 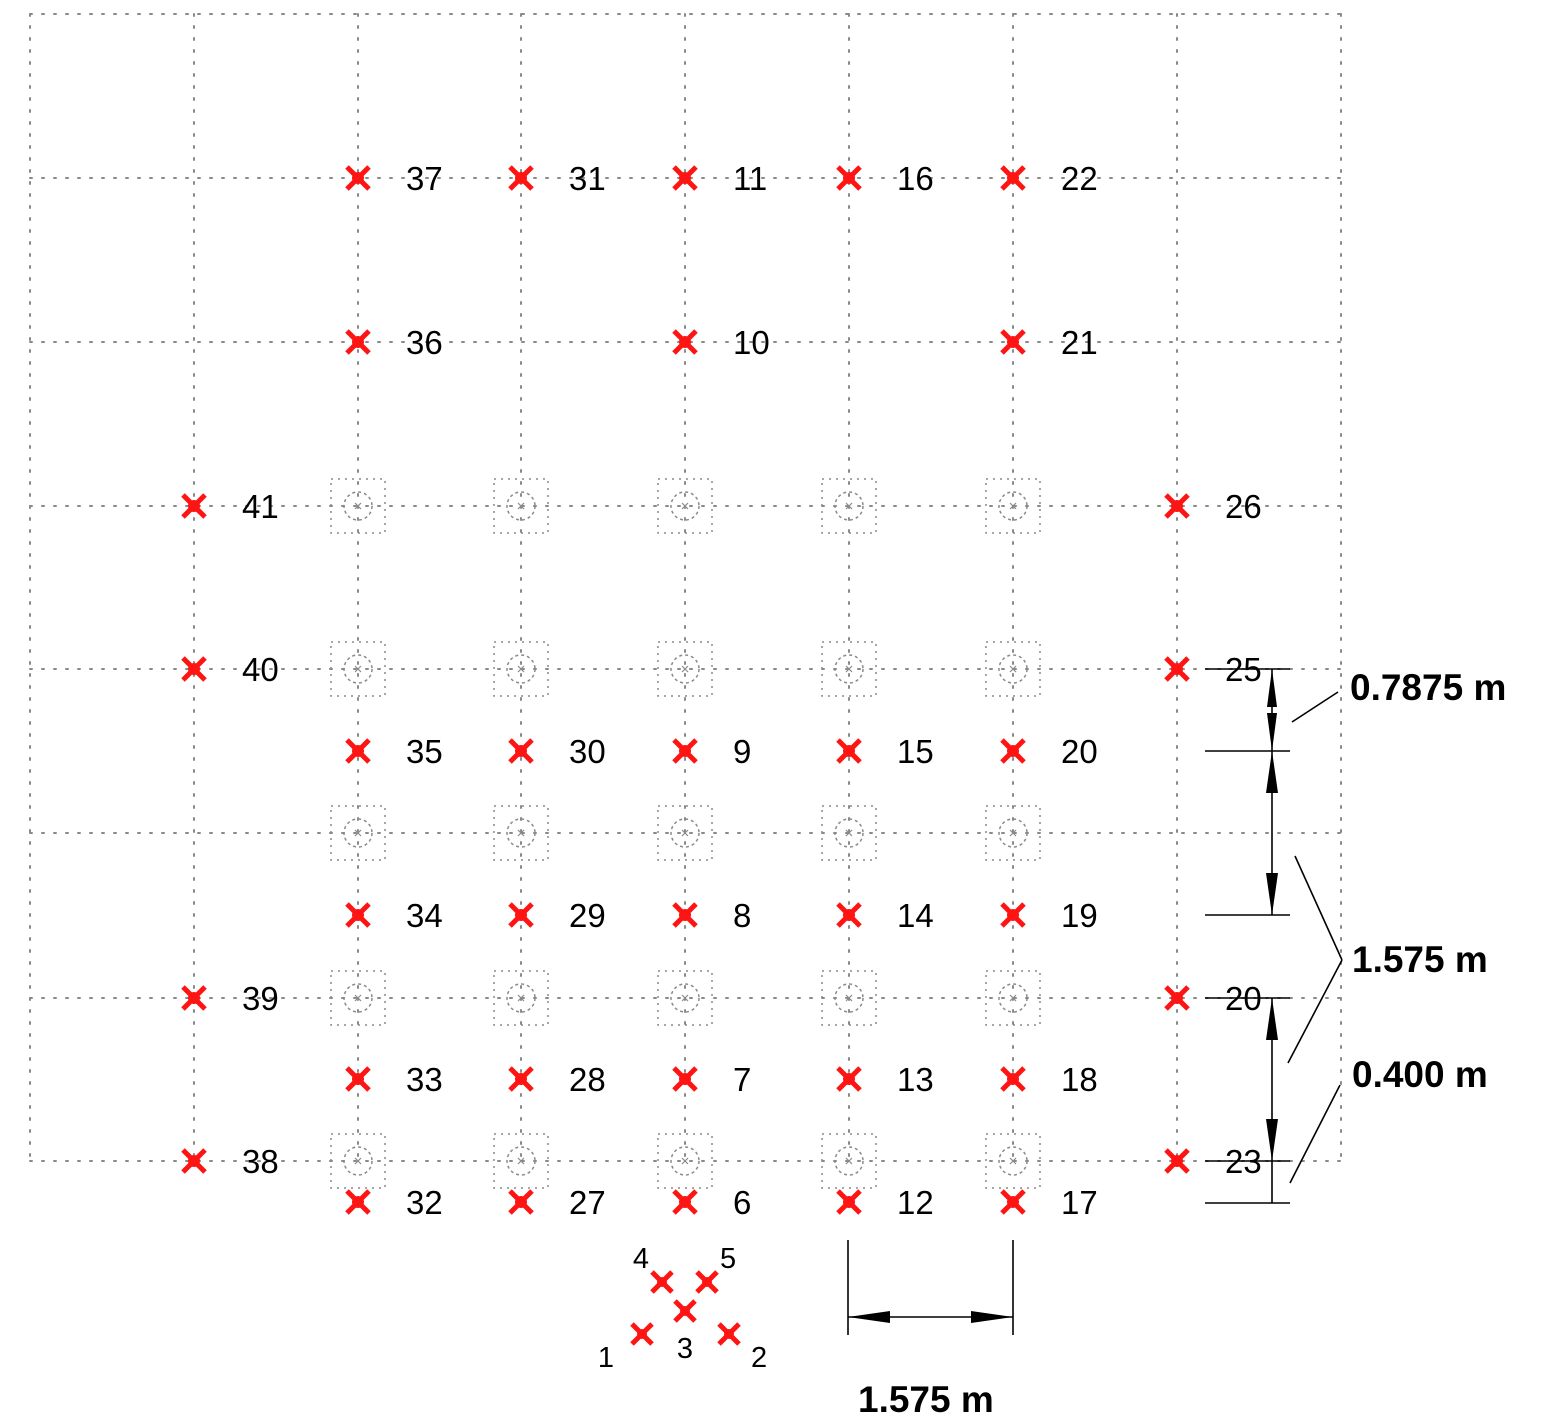 What do you see at coordinates (1049, 1202) in the screenshot?
I see `sensor-17: 17` at bounding box center [1049, 1202].